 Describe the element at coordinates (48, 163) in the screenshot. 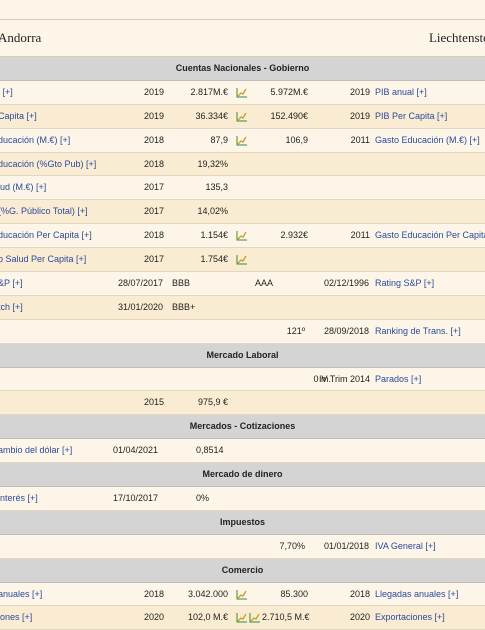

I see `left-indicator-link: ducación (%Gto Pub) [+]` at that location.